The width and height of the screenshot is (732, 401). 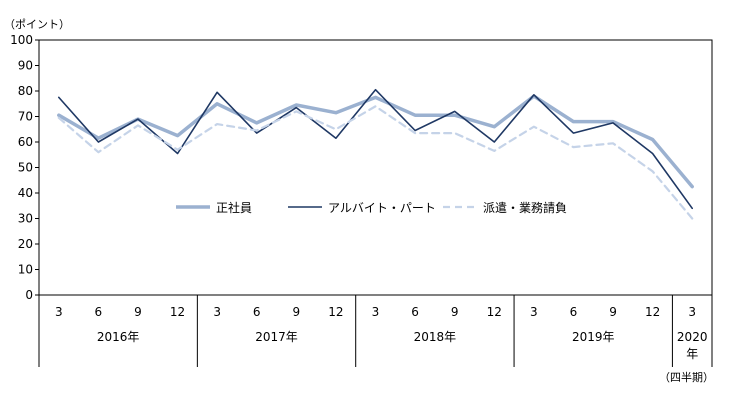 I want to click on legend-label: アルバイト・パート, so click(x=382, y=208).